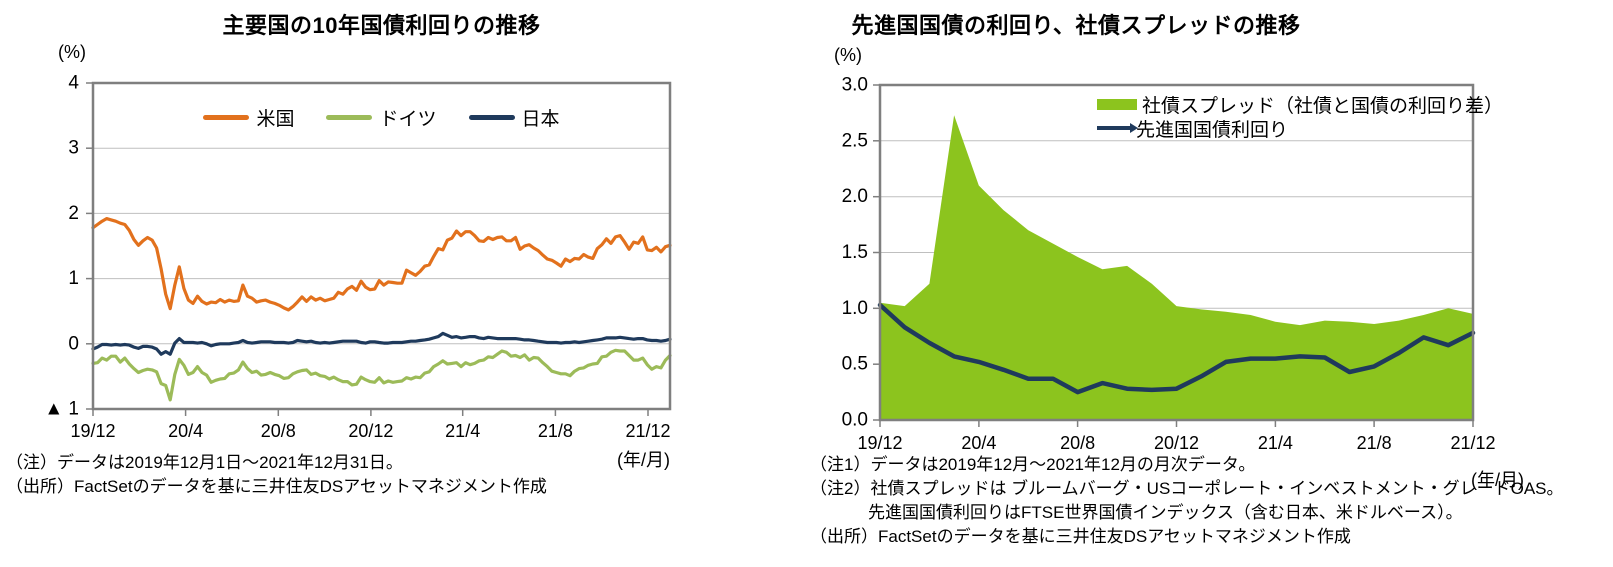 This screenshot has height=567, width=1613. I want to click on y-tick-label: 1.0, so click(855, 308).